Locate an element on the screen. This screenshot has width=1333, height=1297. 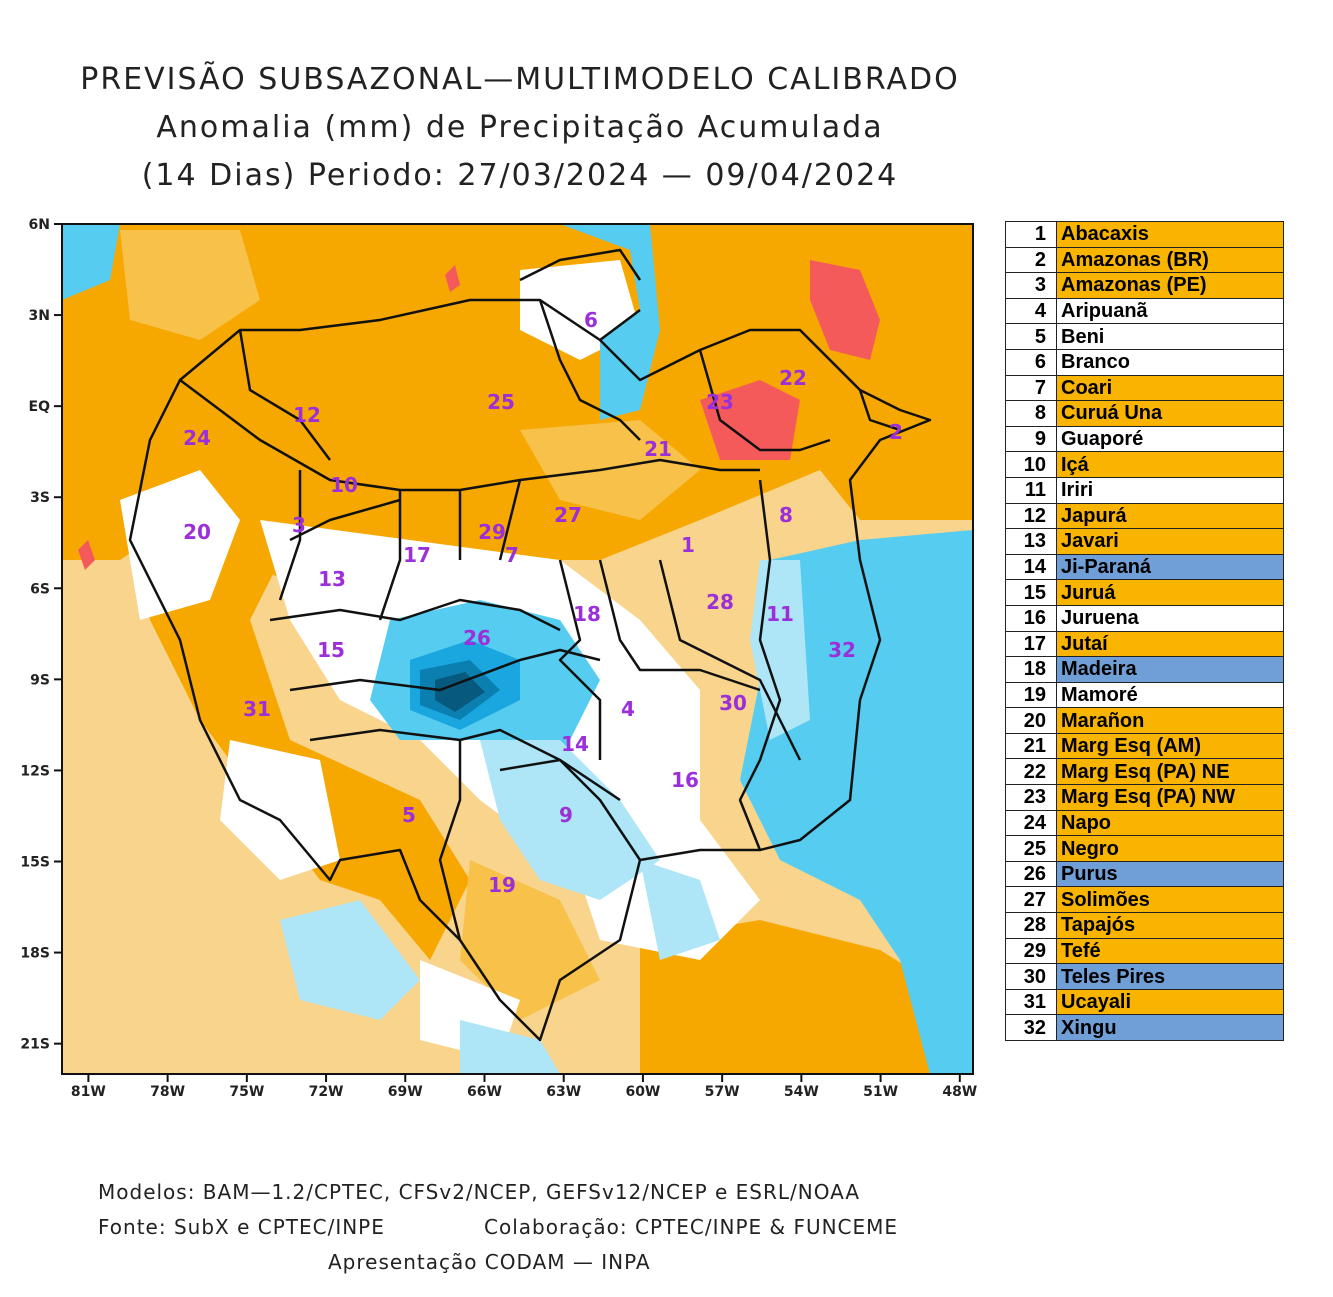
region-label-6: 6 is located at coordinates (591, 320).